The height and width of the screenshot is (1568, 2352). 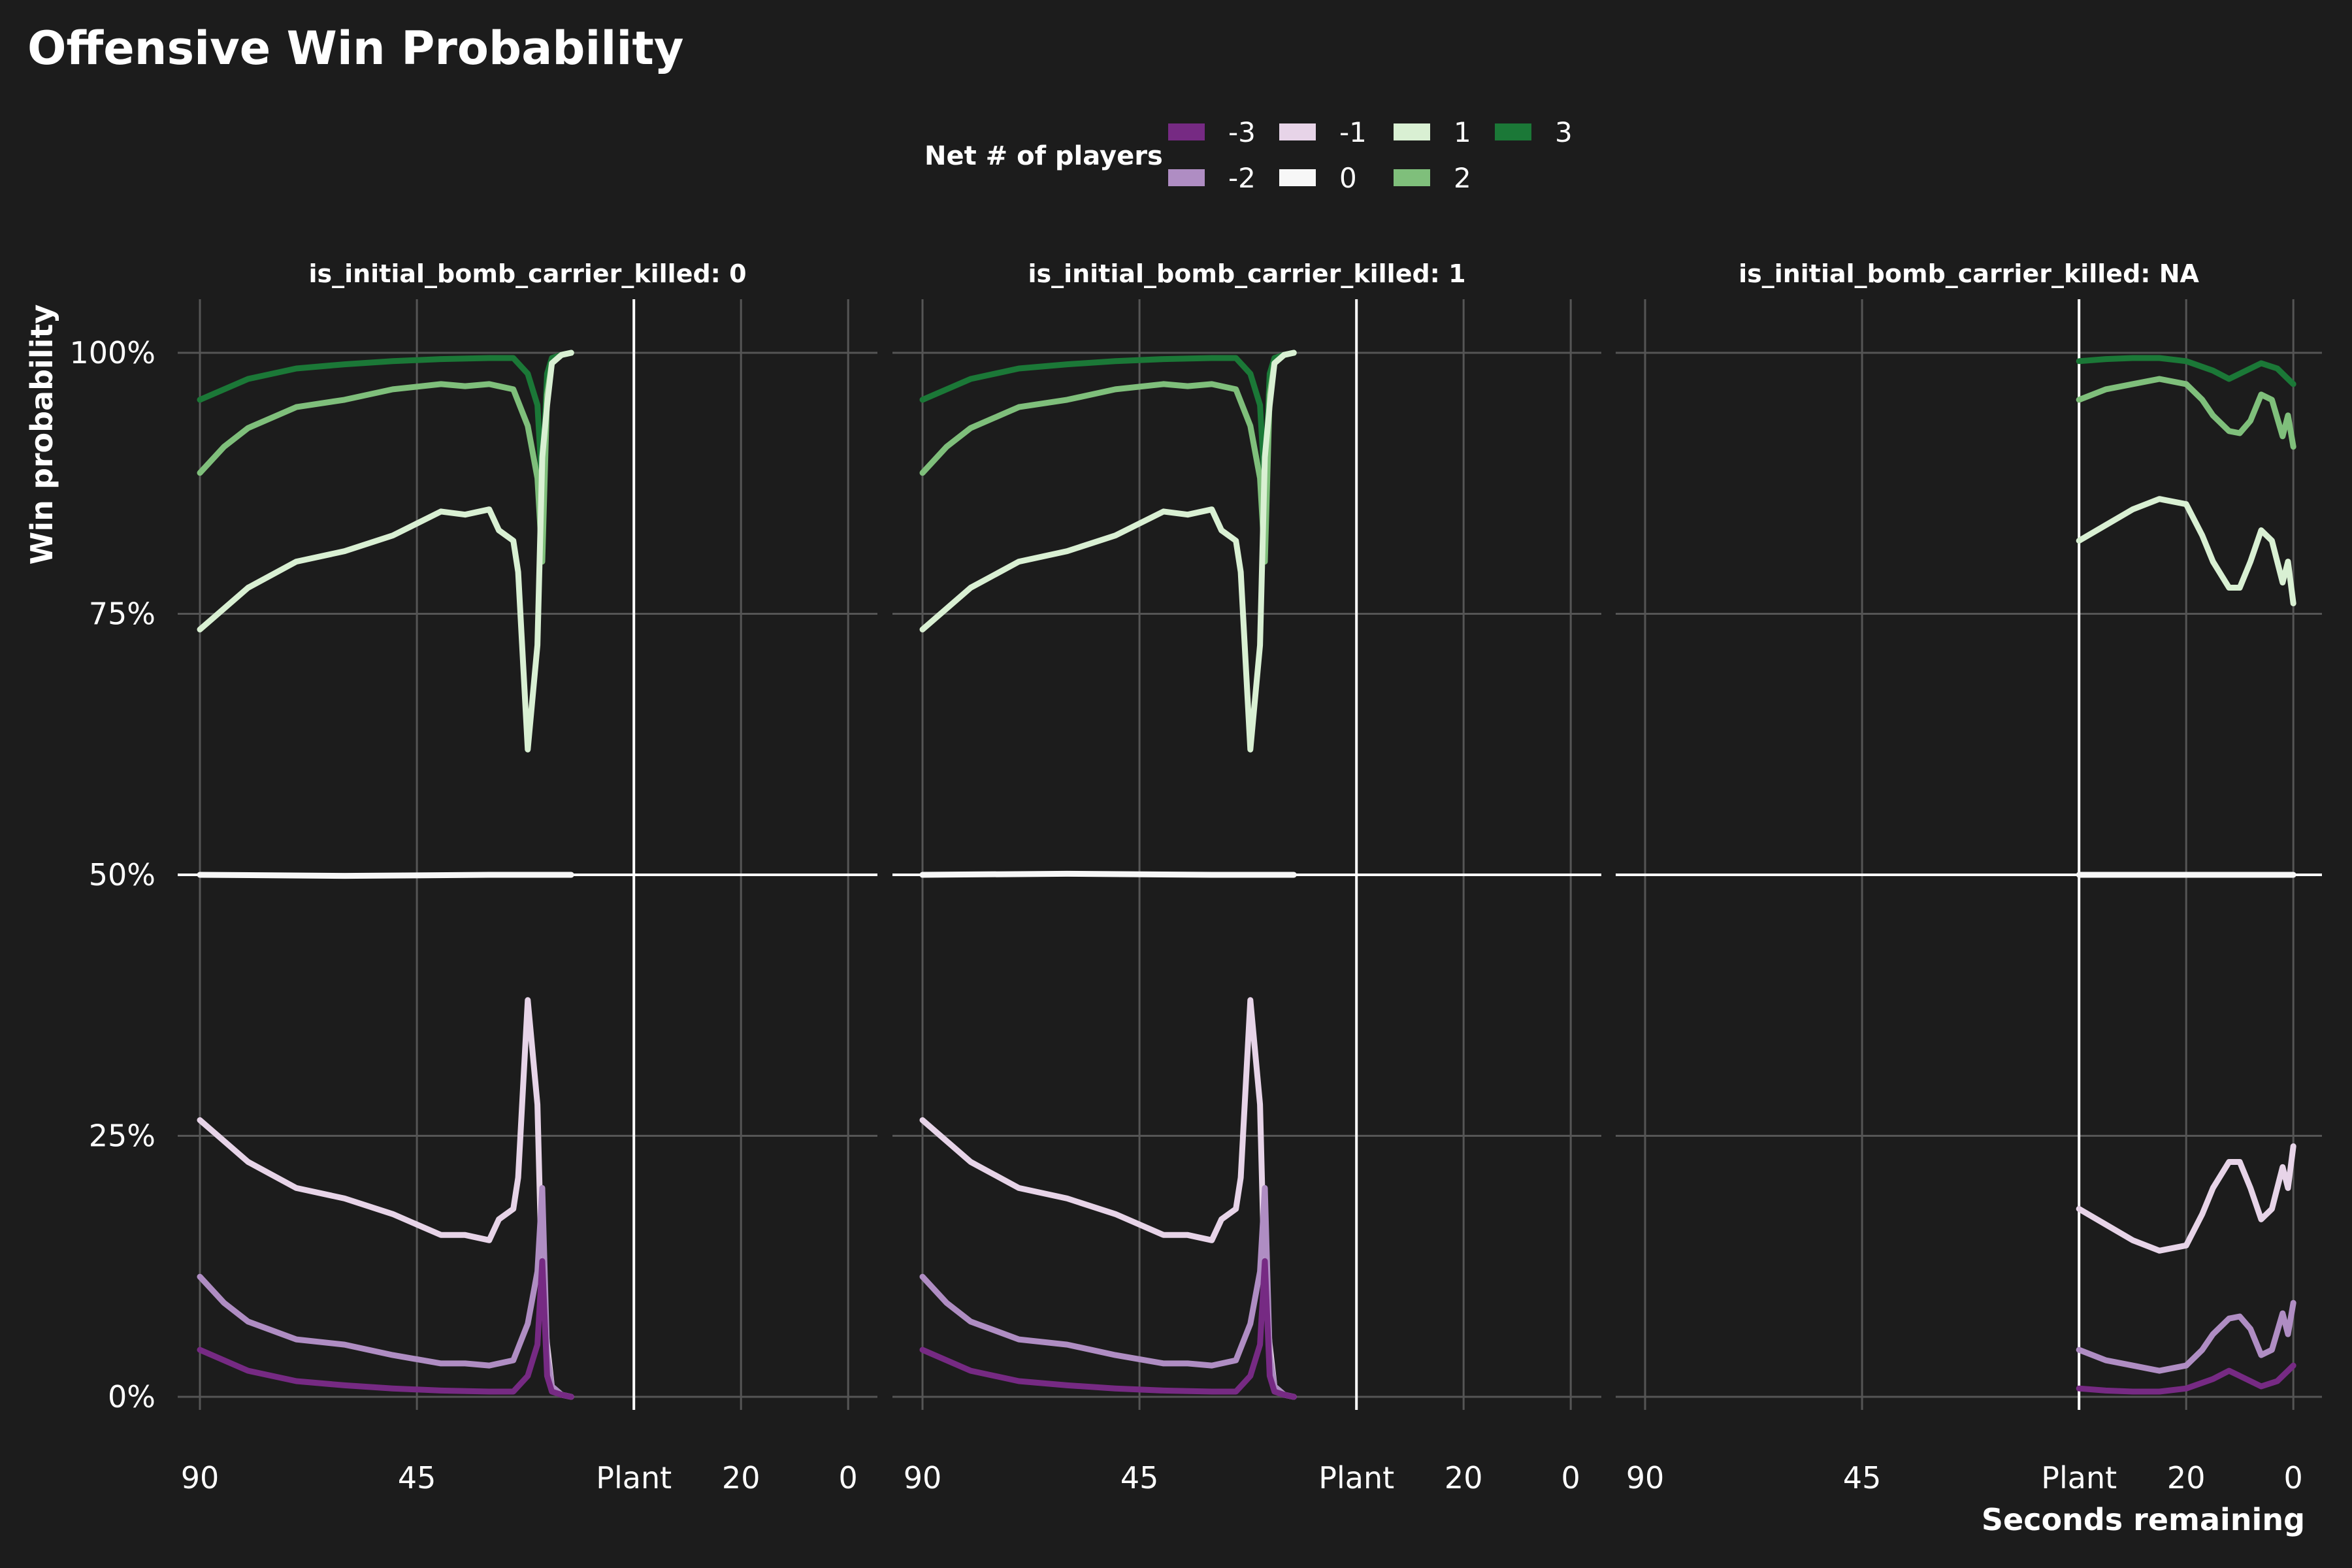 What do you see at coordinates (1248, 155) in the screenshot?
I see `legend: Net # of players -3 -2 -1 0 1 2 3` at bounding box center [1248, 155].